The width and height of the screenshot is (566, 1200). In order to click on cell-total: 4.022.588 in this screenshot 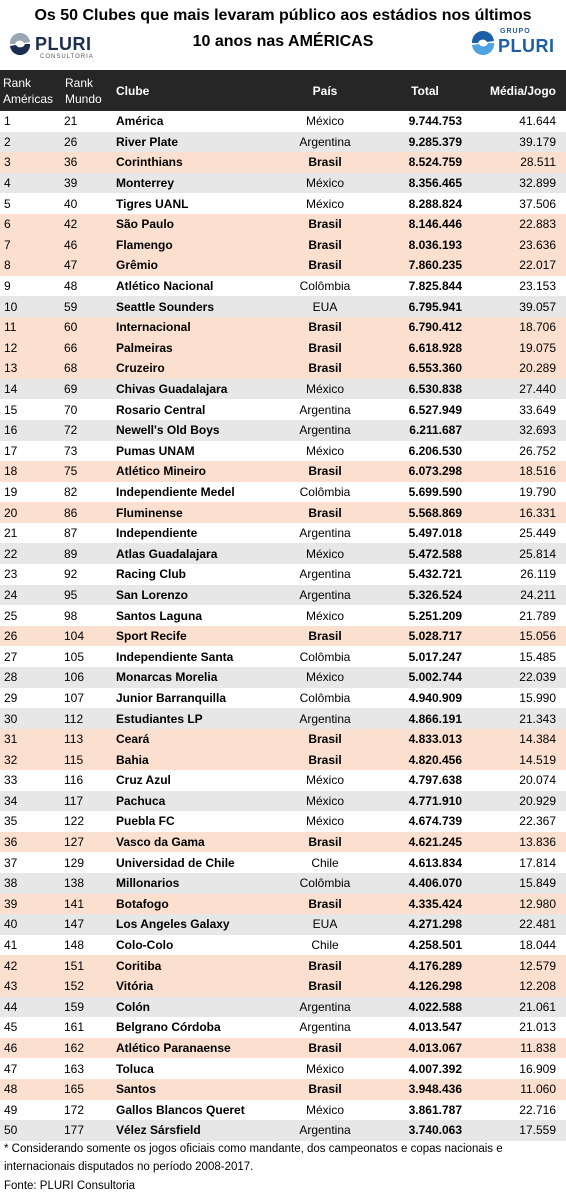, I will do `click(435, 1006)`.